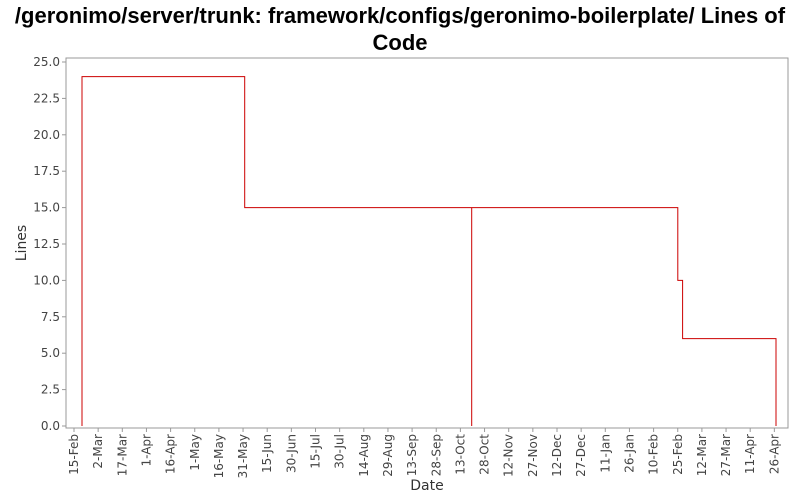 The image size is (800, 500). What do you see at coordinates (750, 454) in the screenshot?
I see `x-tick-label: 11-Apr` at bounding box center [750, 454].